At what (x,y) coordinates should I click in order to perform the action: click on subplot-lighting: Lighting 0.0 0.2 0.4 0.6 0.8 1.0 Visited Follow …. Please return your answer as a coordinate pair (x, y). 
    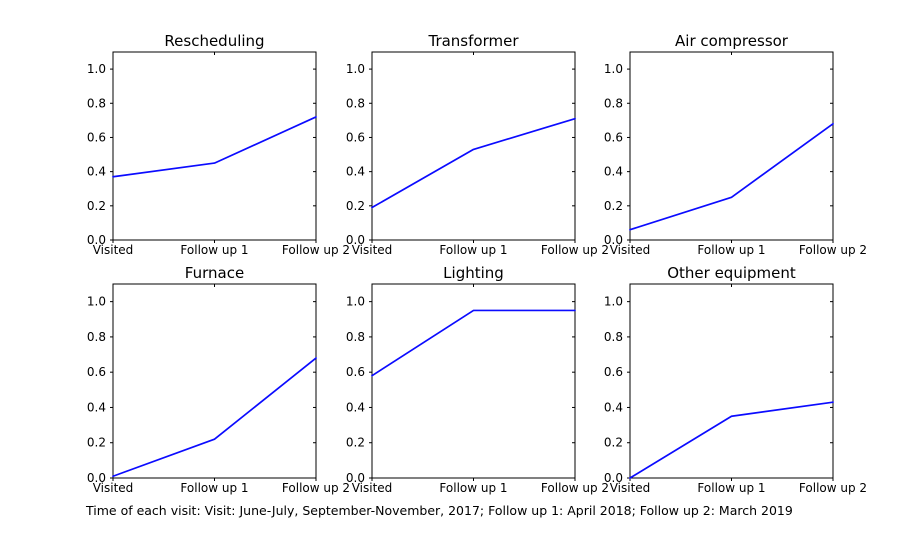
    Looking at the image, I should click on (477, 379).